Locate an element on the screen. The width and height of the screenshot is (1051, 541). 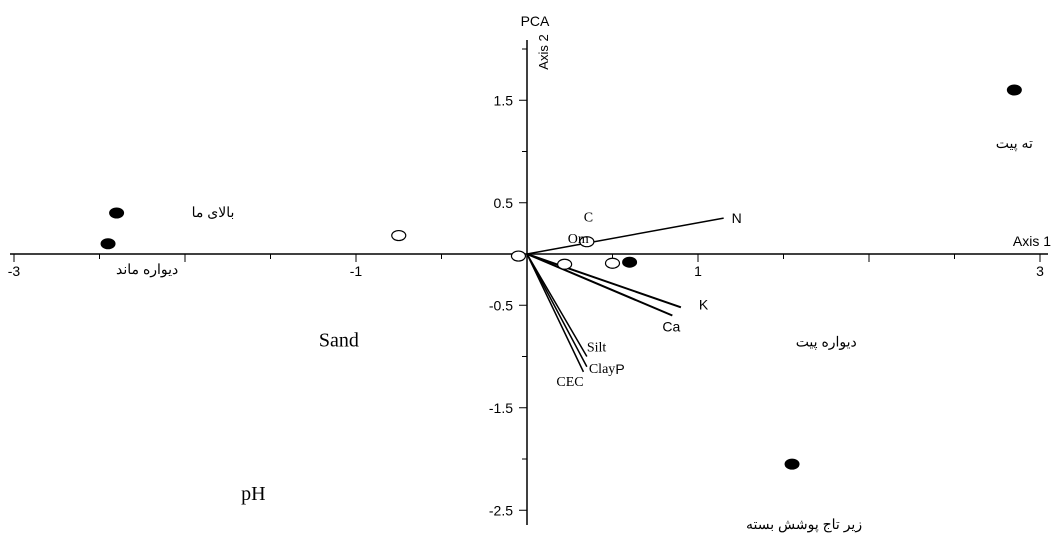
y-tick-label: -2.5 is located at coordinates (501, 510).